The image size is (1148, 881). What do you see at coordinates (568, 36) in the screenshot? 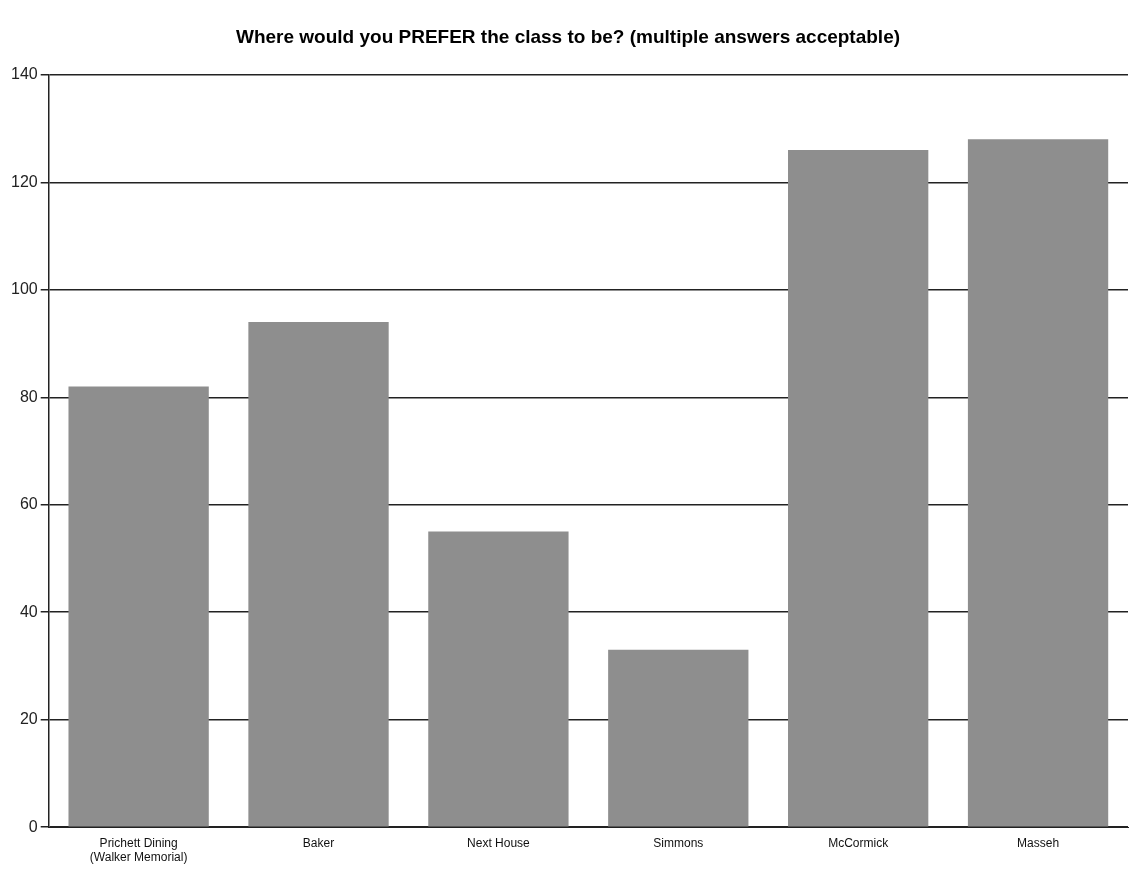
I see `chart-title: Where would you PREFER the class to be? (multiple answers acceptable)` at bounding box center [568, 36].